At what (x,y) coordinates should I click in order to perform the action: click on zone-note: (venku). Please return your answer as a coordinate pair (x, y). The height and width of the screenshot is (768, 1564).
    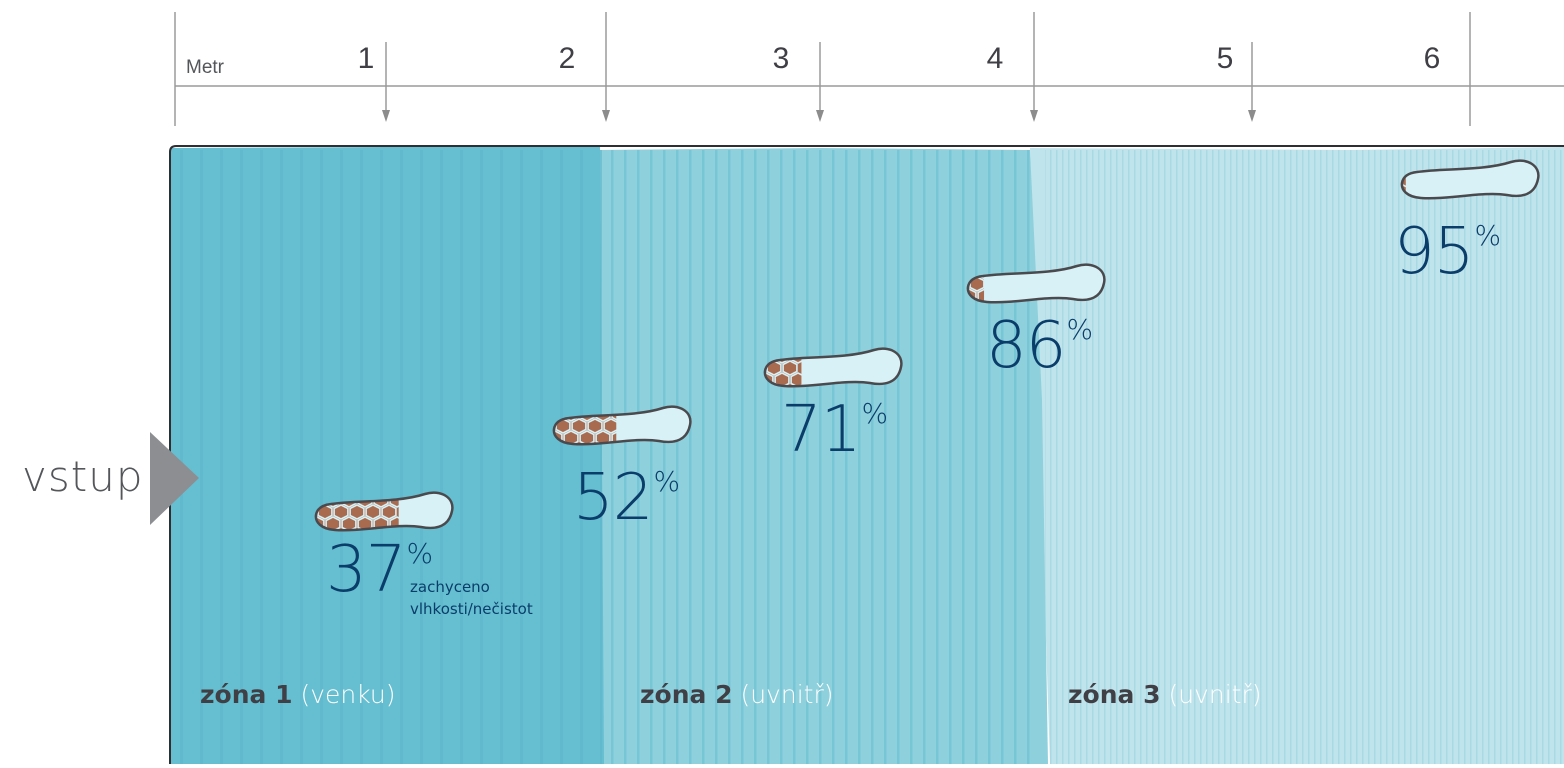
    Looking at the image, I should click on (348, 694).